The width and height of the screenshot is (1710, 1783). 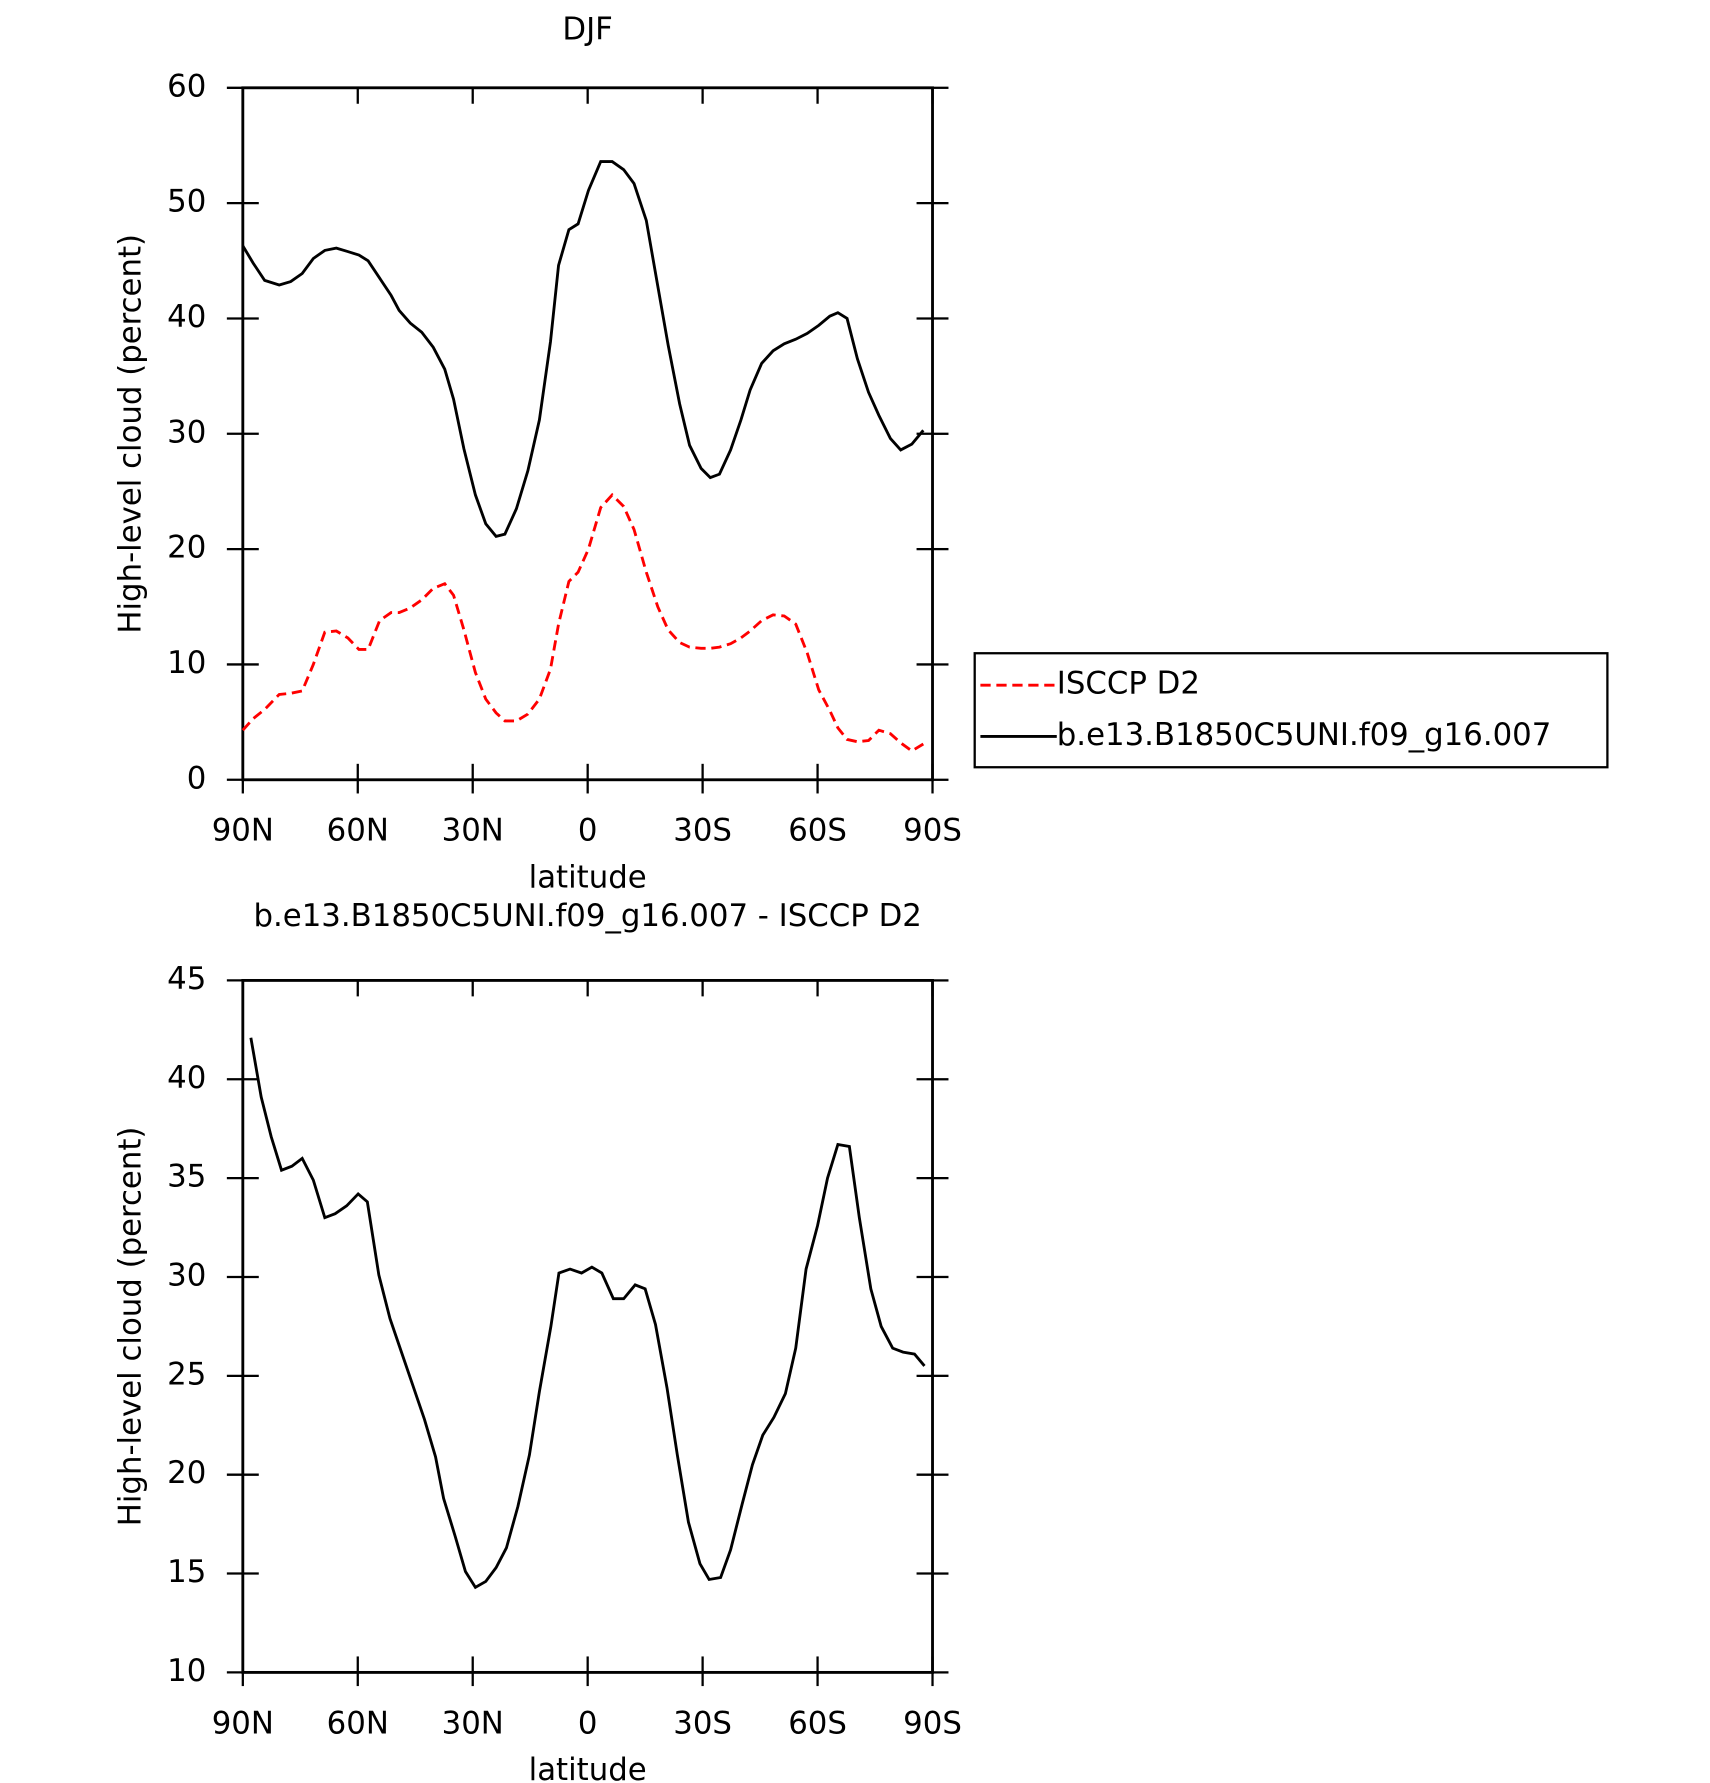 What do you see at coordinates (197, 778) in the screenshot?
I see `y-tick-label: 0` at bounding box center [197, 778].